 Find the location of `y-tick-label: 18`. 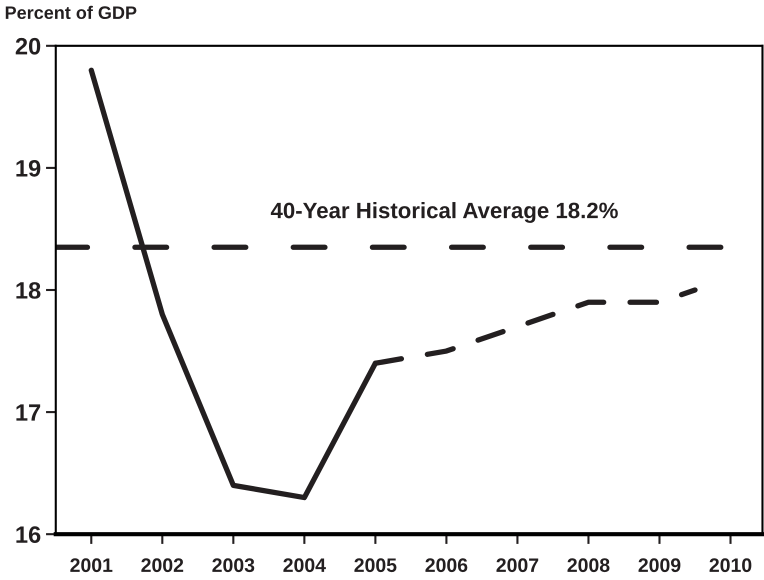

y-tick-label: 18 is located at coordinates (28, 290).